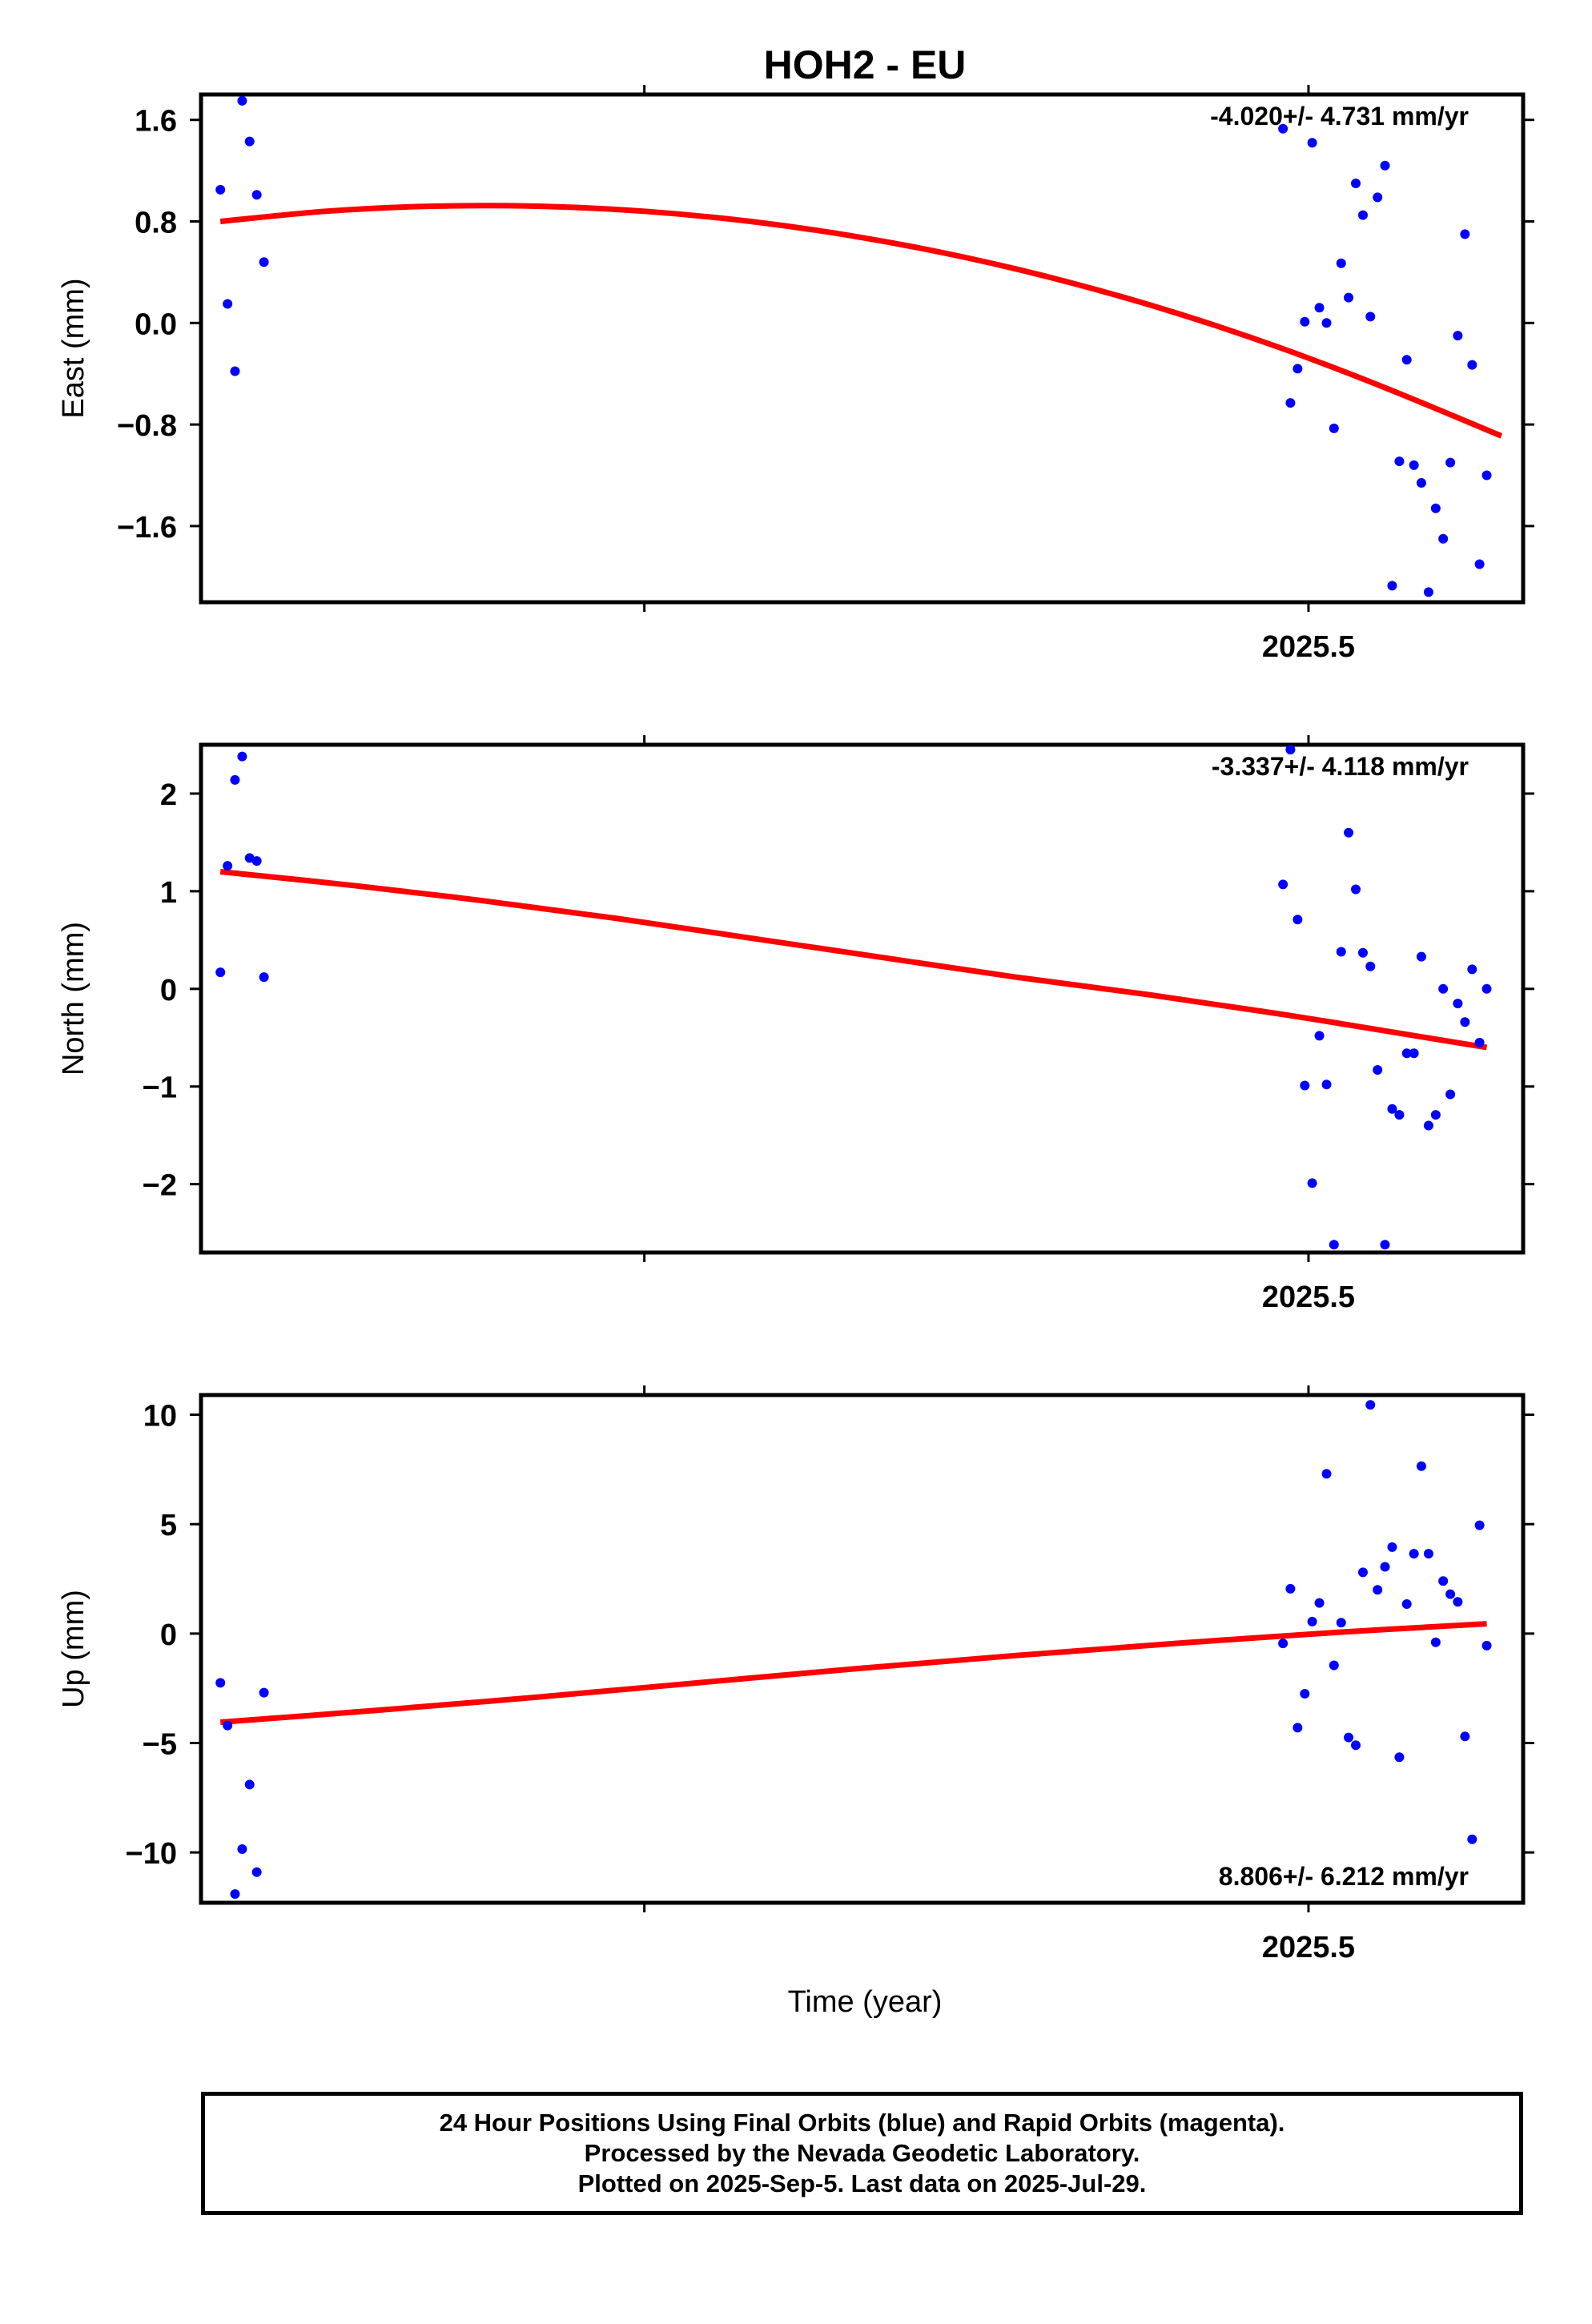 The height and width of the screenshot is (2324, 1592). I want to click on x-axis-label: Time (year), so click(865, 2002).